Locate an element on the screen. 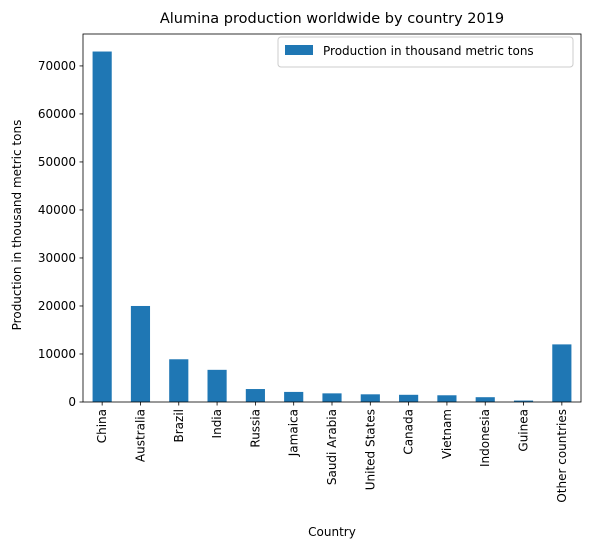 This screenshot has width=589, height=549. bar-brazil is located at coordinates (179, 380).